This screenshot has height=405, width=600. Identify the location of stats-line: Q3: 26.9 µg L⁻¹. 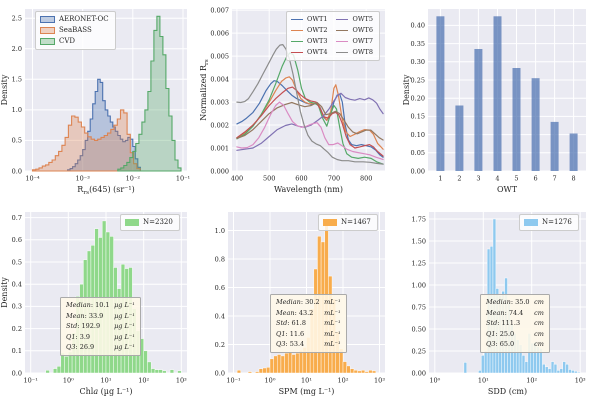
(100, 347).